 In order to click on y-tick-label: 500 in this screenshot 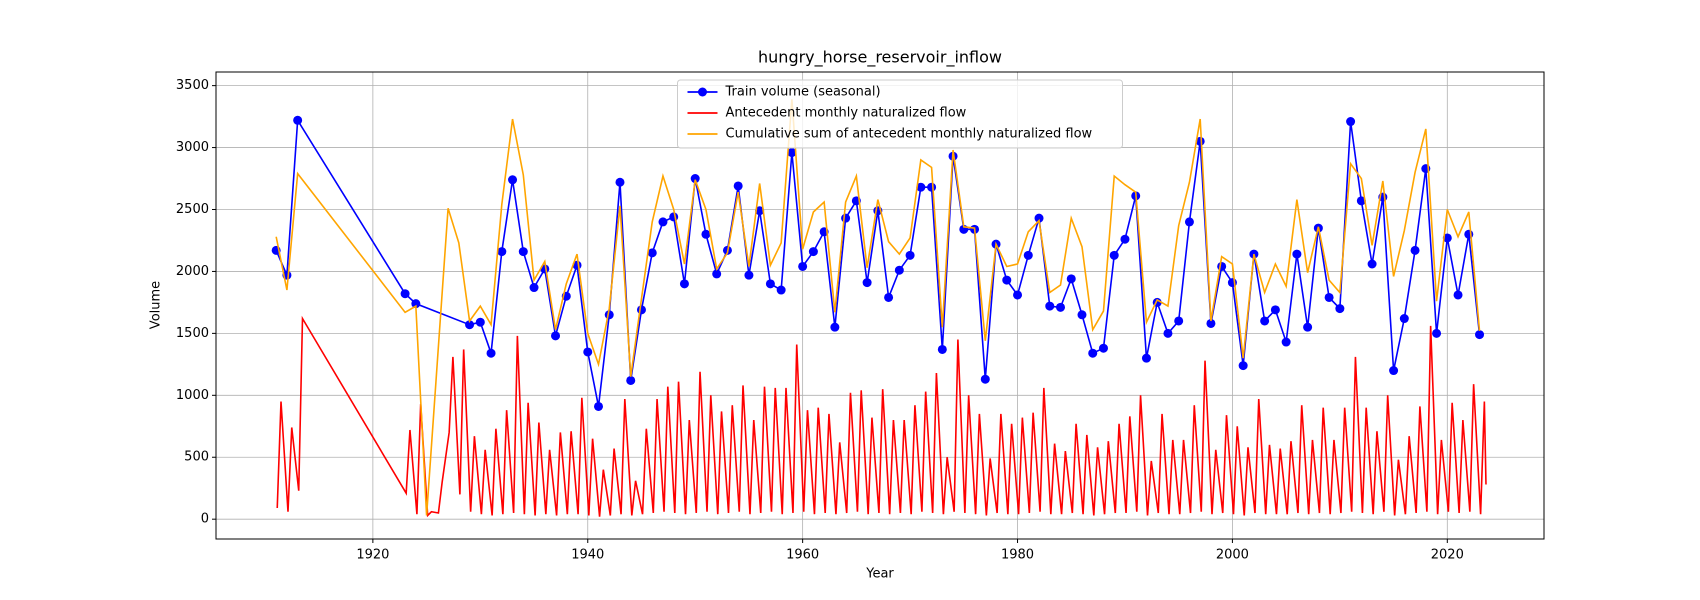, I will do `click(196, 457)`.